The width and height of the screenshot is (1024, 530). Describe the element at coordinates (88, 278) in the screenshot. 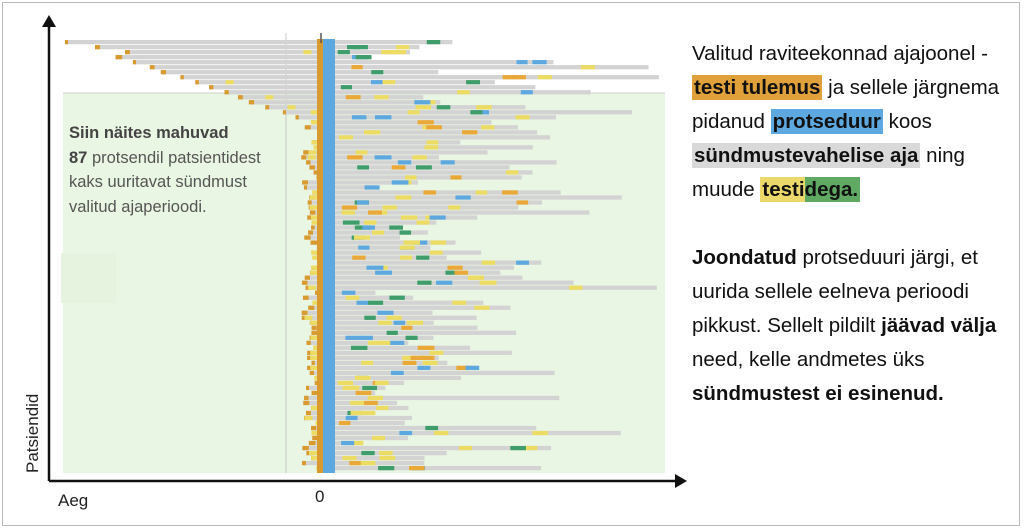

I see `annotation-backdrop` at that location.